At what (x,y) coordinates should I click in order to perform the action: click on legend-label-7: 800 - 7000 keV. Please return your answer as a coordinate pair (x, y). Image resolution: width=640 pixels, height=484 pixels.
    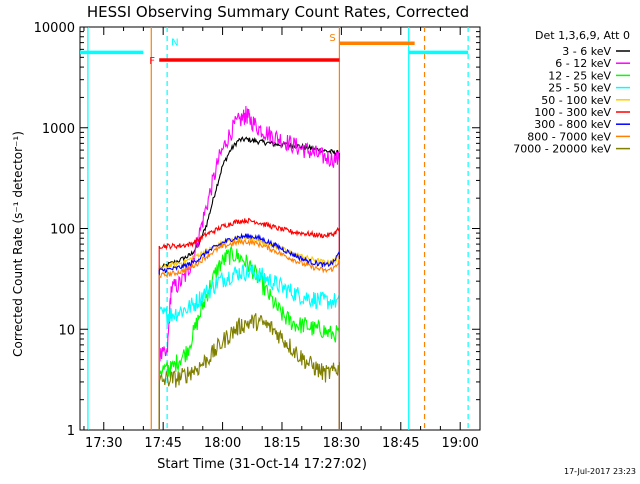
    Looking at the image, I should click on (569, 136).